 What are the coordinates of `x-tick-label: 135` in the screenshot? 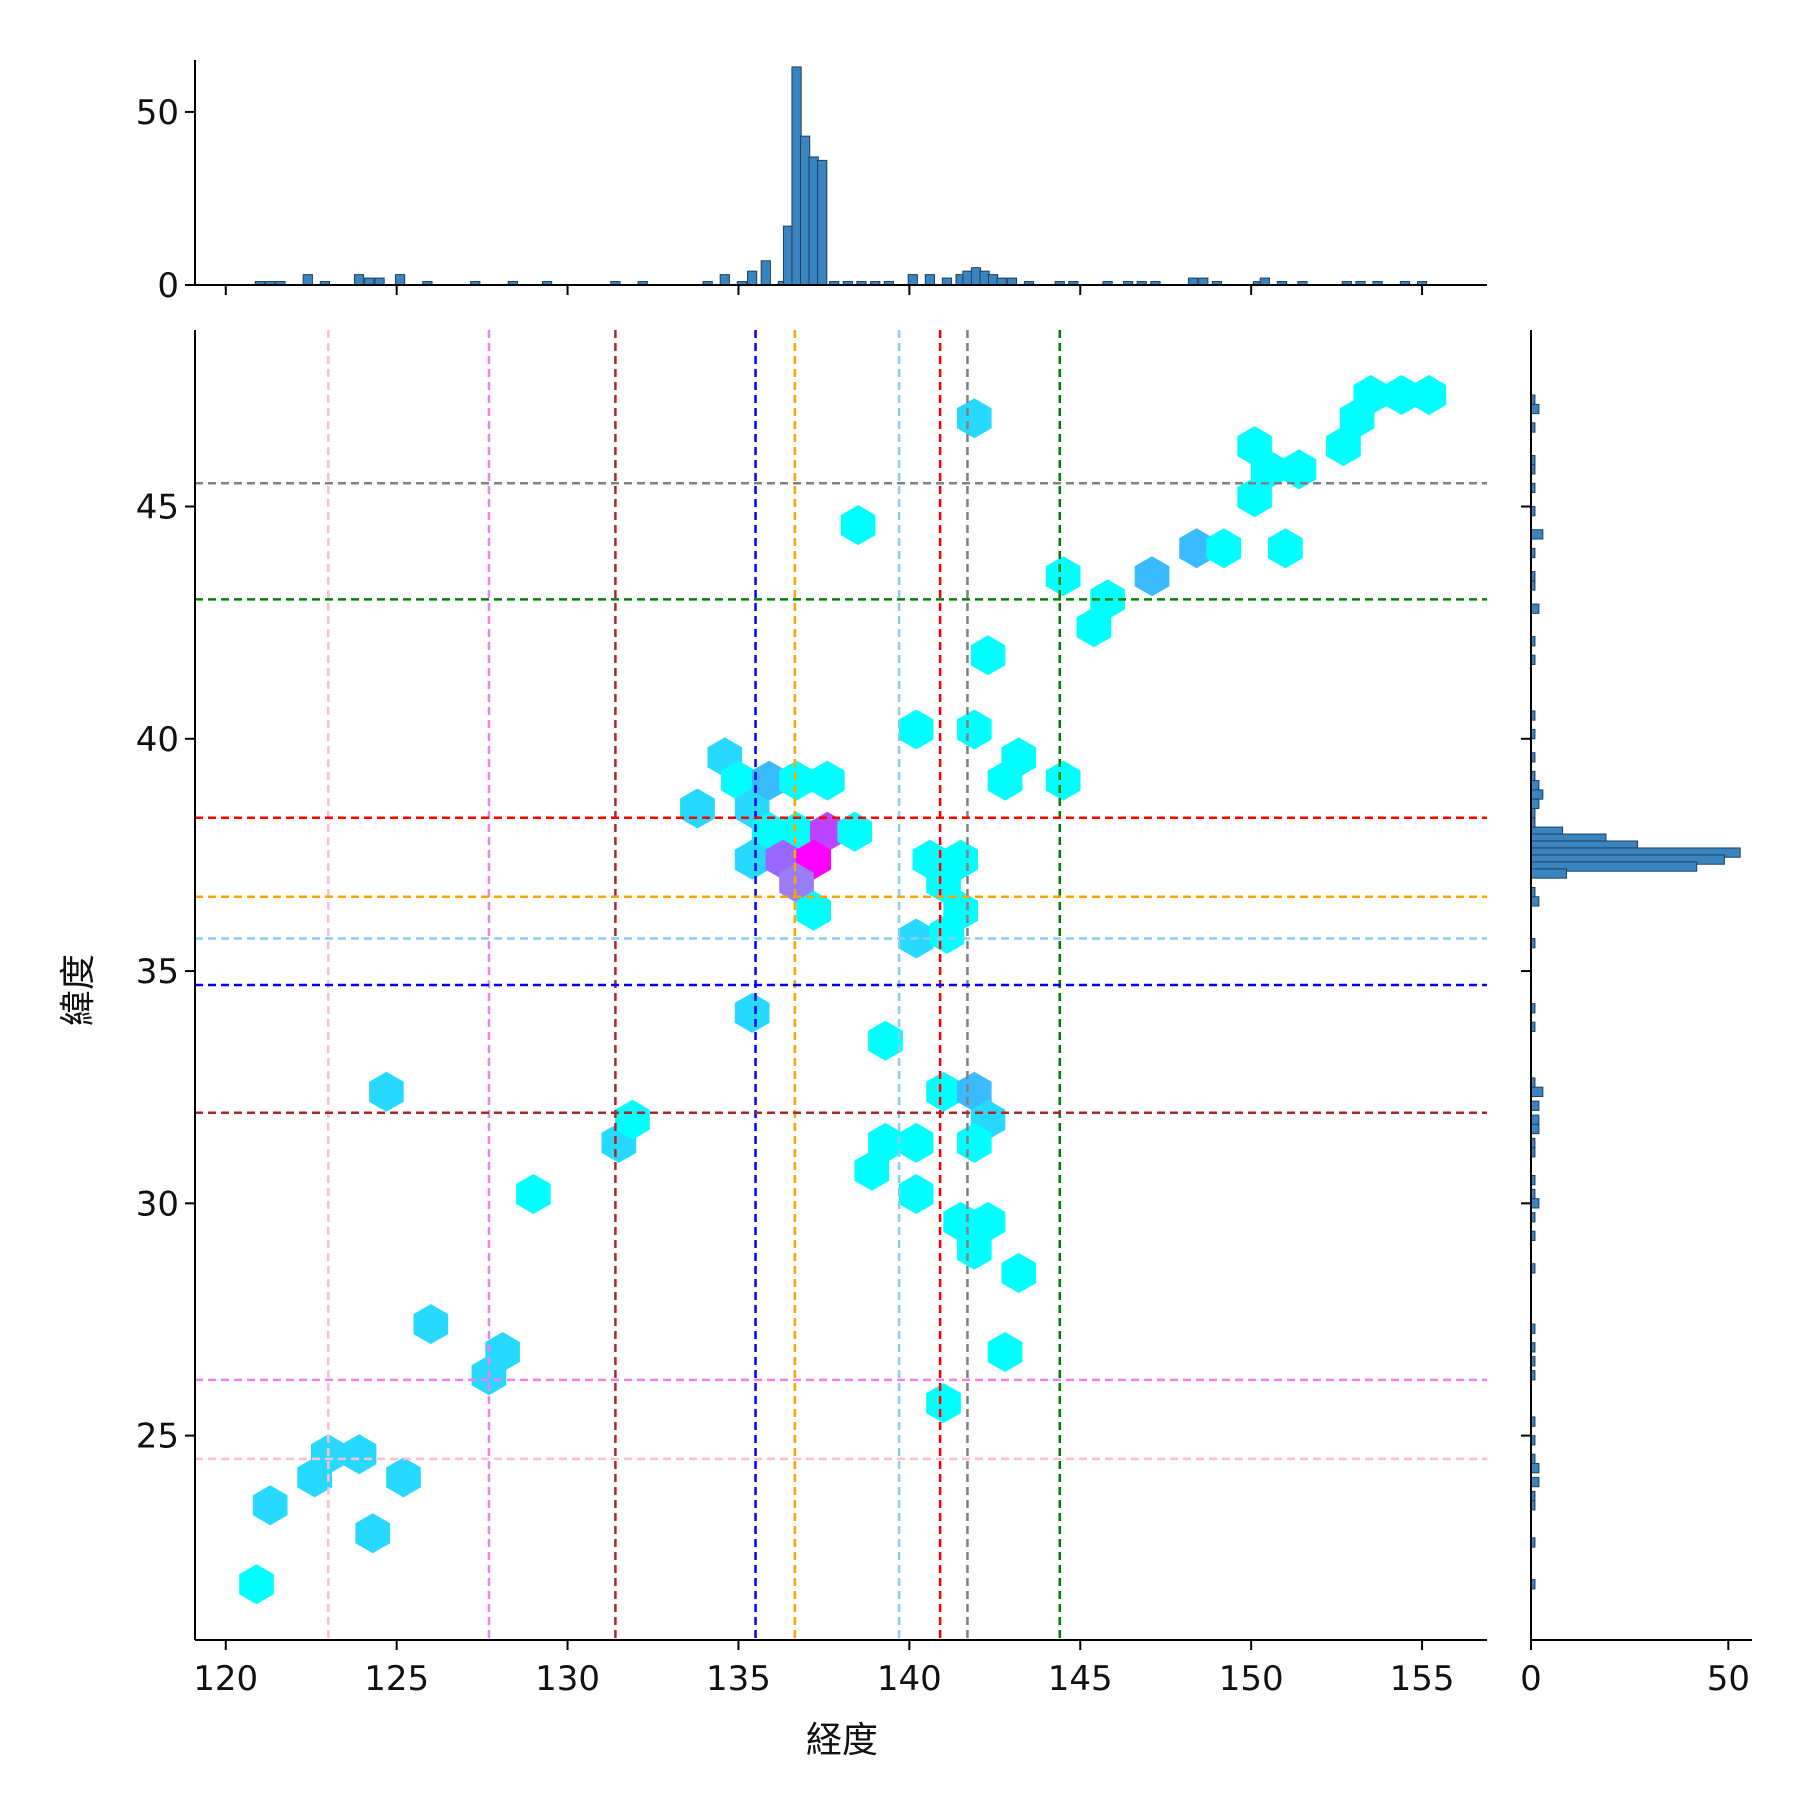 It's located at (738, 1679).